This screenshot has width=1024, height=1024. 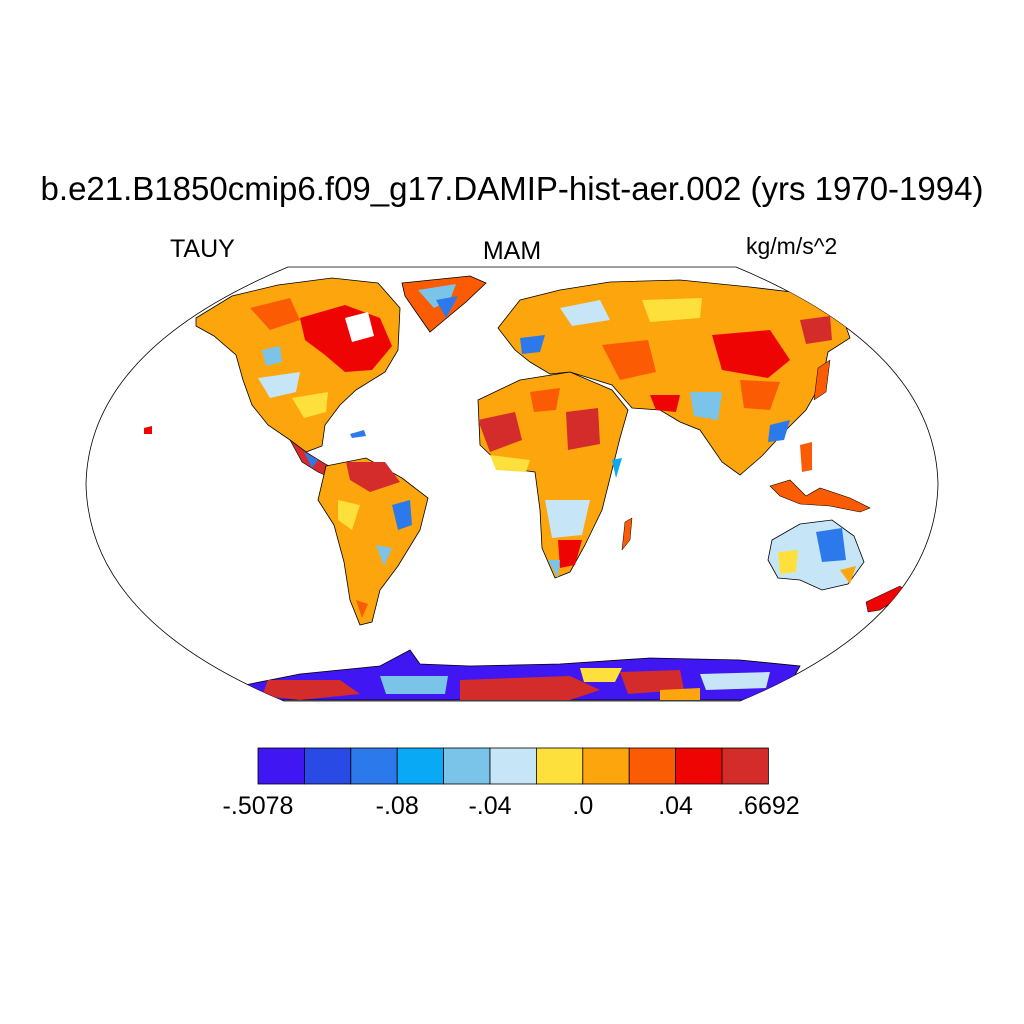 I want to click on season-label: MAM, so click(x=512, y=251).